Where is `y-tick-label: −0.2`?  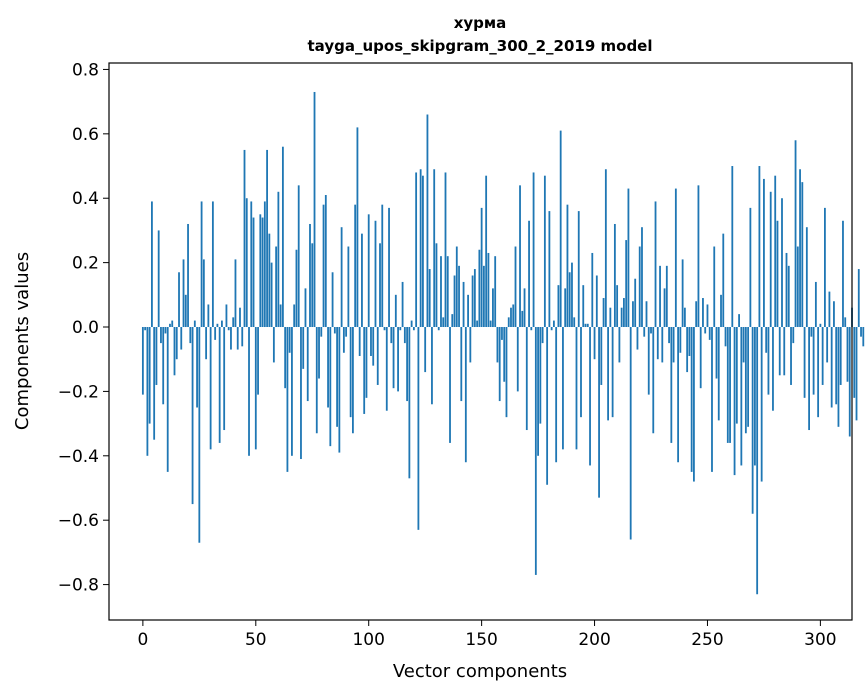 y-tick-label: −0.2 is located at coordinates (78, 392).